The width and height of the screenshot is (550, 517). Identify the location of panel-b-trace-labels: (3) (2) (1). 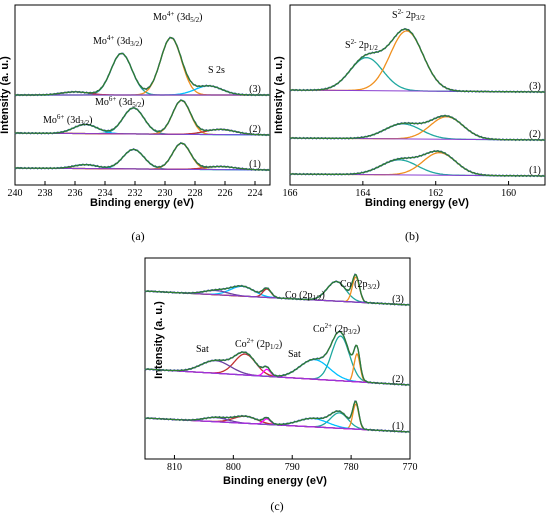
(535, 128).